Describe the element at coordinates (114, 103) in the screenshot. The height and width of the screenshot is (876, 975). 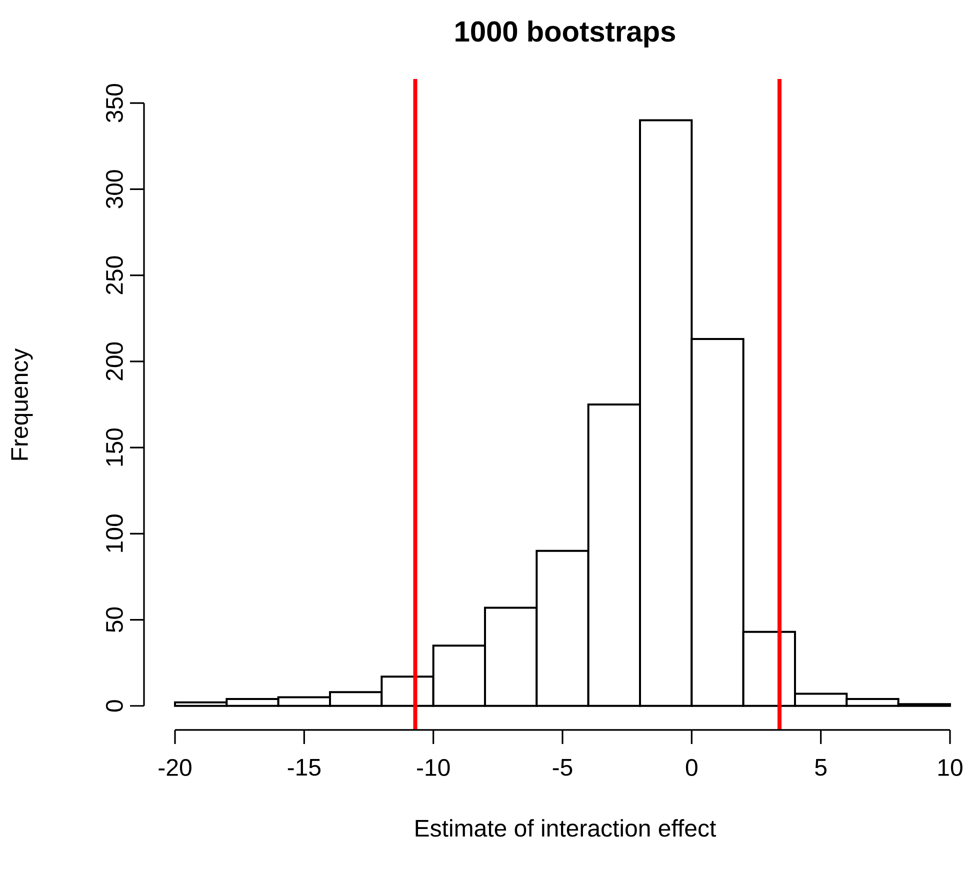
I see `y-tick-label: 350` at that location.